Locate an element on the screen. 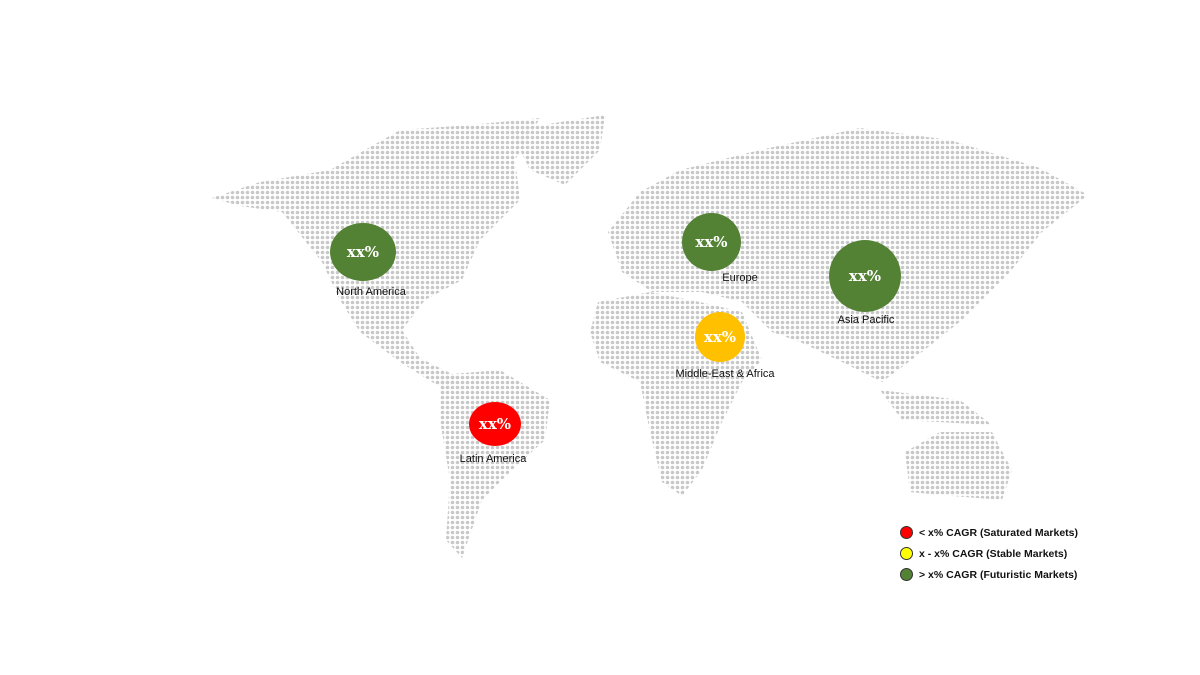  continent-indonesia is located at coordinates (936, 407).